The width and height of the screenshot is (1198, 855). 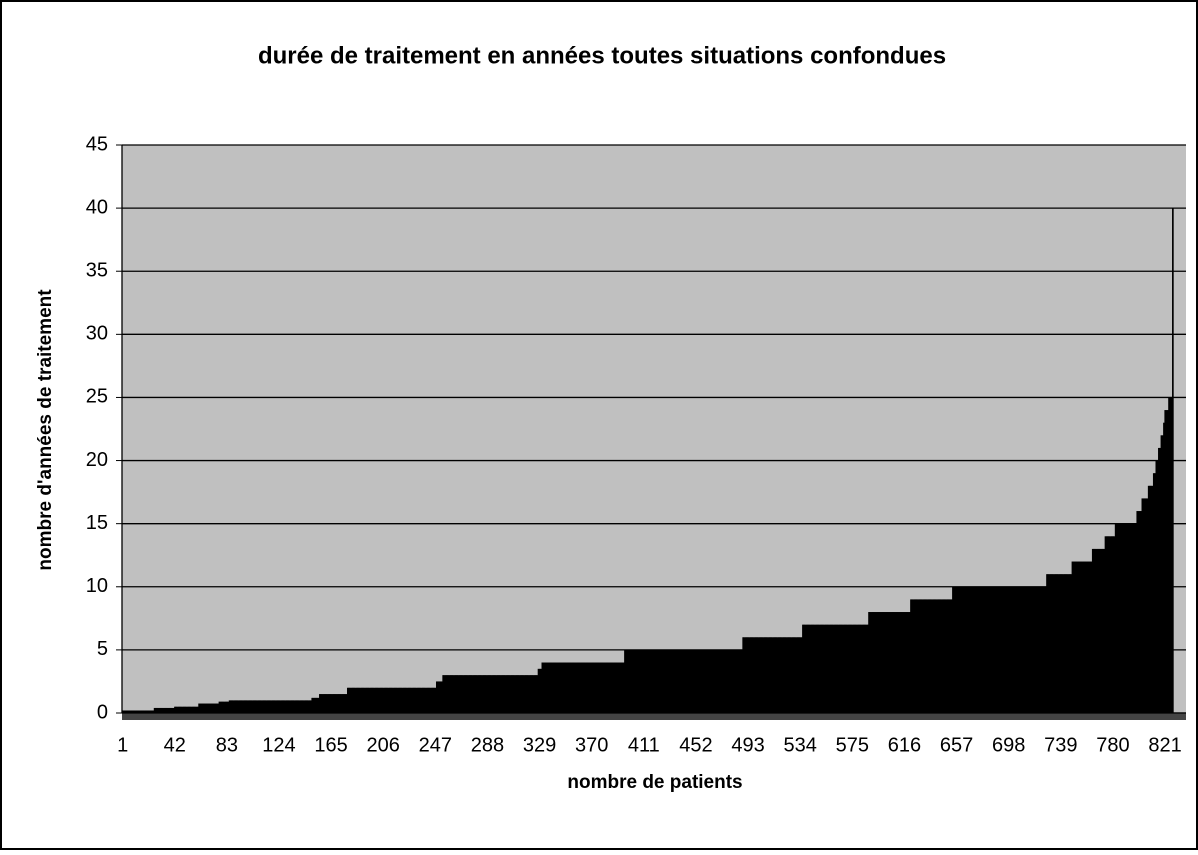 What do you see at coordinates (800, 745) in the screenshot?
I see `x-tick-label: 534` at bounding box center [800, 745].